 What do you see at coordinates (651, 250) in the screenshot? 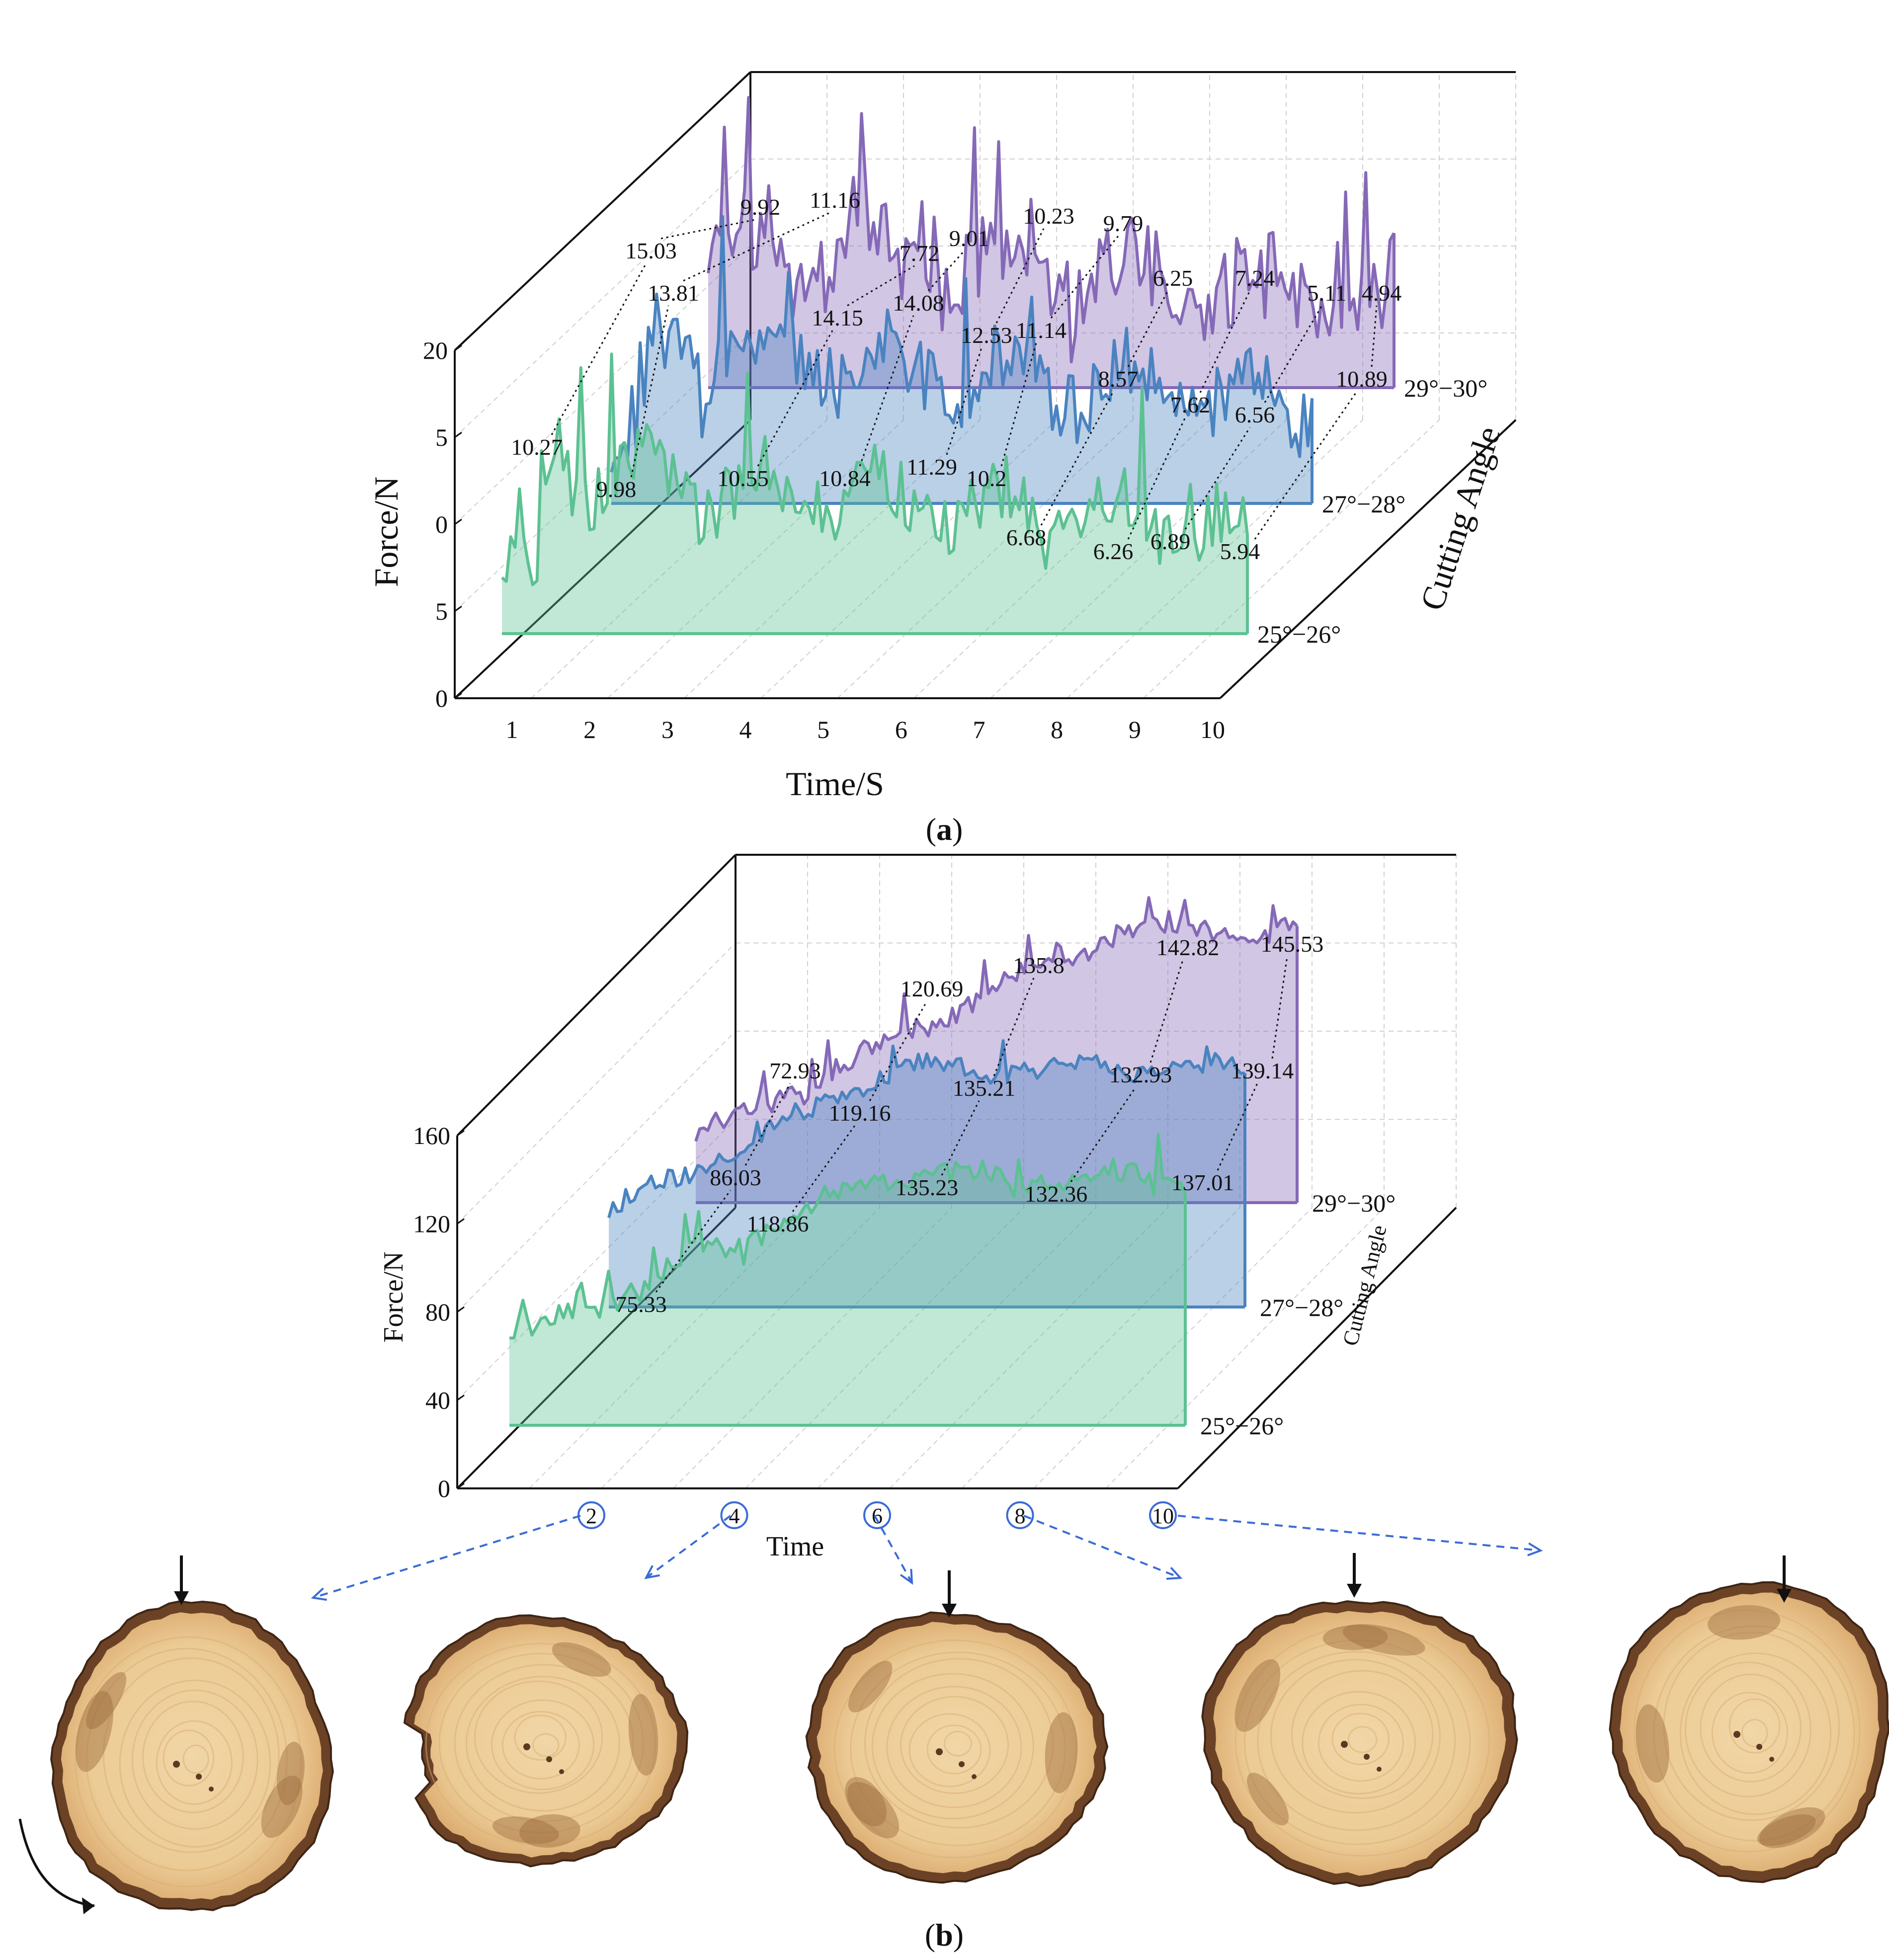
I see `a-peak-label: 15.03` at bounding box center [651, 250].